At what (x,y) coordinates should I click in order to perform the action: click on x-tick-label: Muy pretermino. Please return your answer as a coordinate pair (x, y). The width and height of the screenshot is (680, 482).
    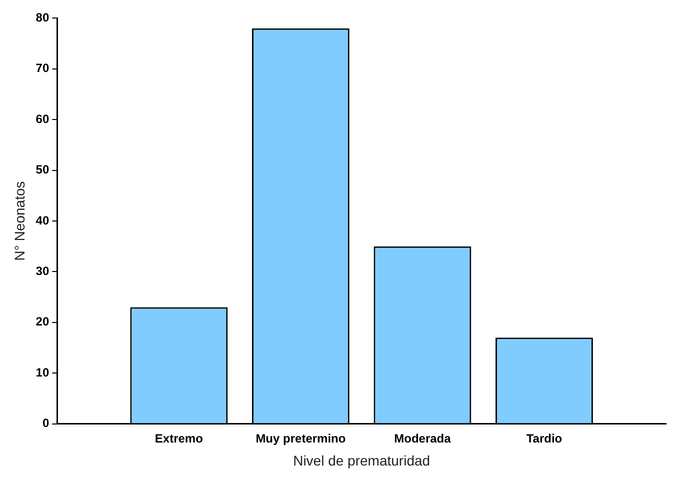
    Looking at the image, I should click on (301, 438).